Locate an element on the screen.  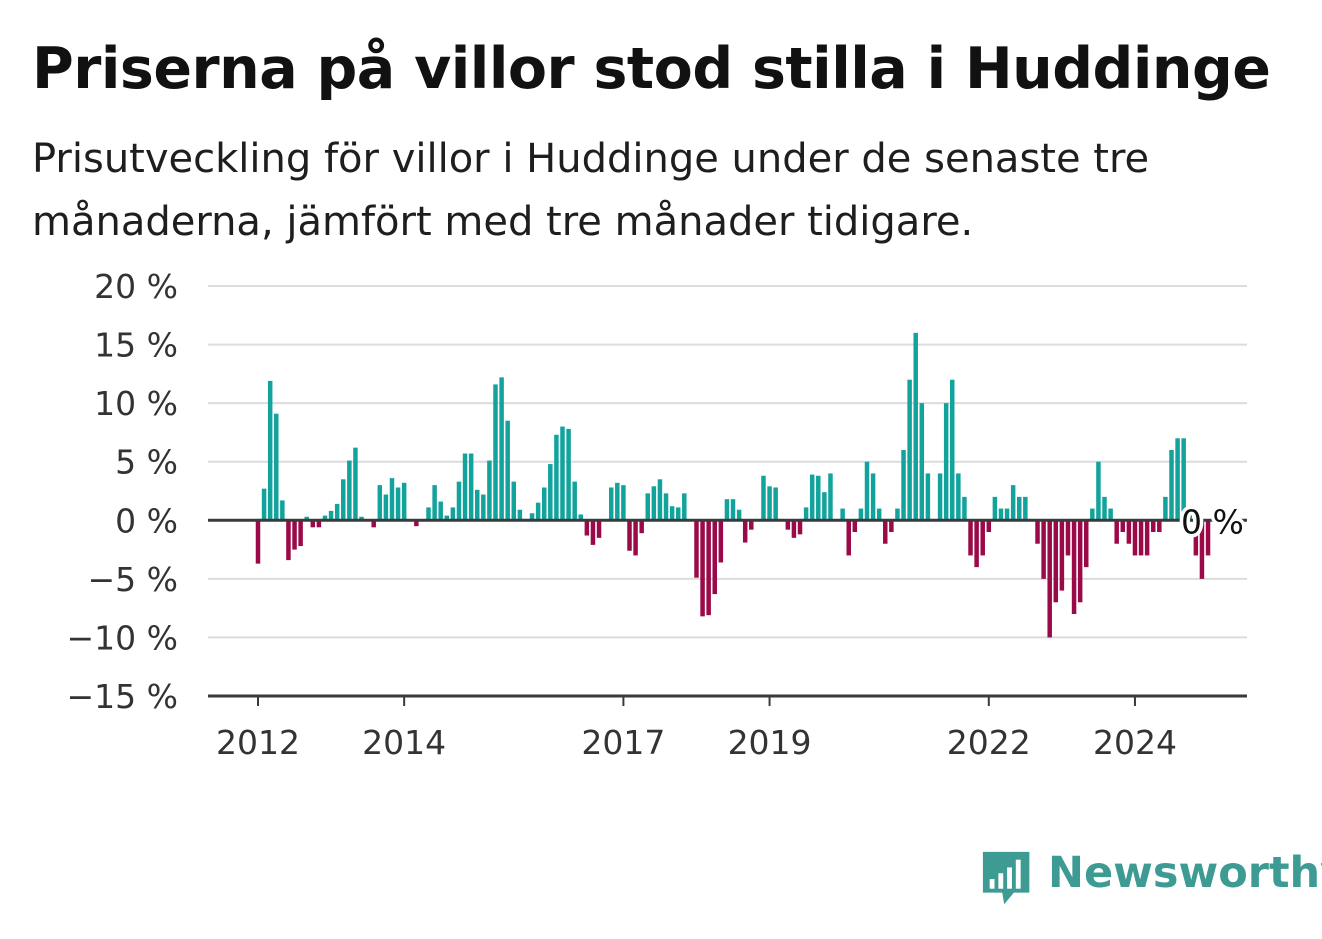
y-tick-label: 5 % is located at coordinates (146, 462).